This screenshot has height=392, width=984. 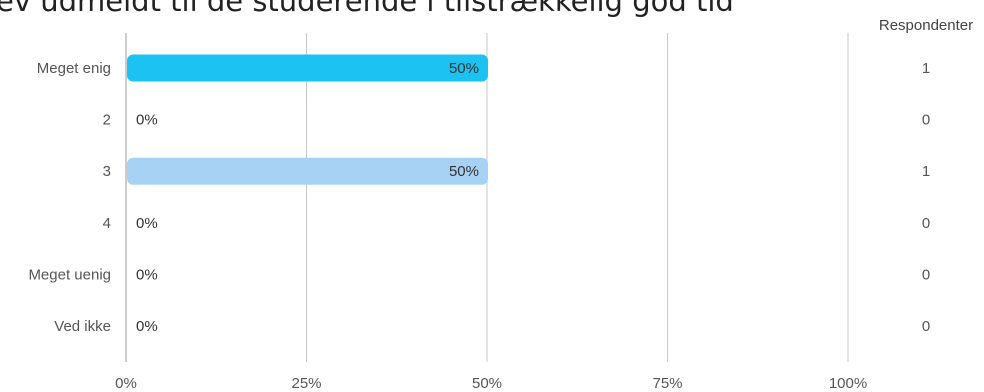 What do you see at coordinates (926, 25) in the screenshot?
I see `respondents-header: Respondenter` at bounding box center [926, 25].